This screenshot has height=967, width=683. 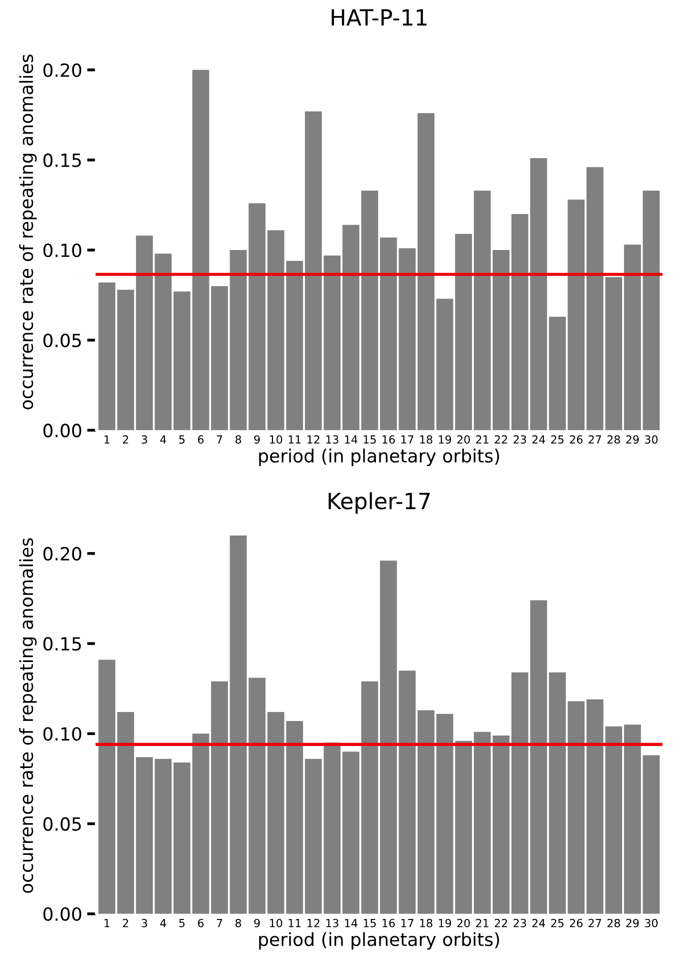 What do you see at coordinates (379, 503) in the screenshot?
I see `chart-title: Kepler-17` at bounding box center [379, 503].